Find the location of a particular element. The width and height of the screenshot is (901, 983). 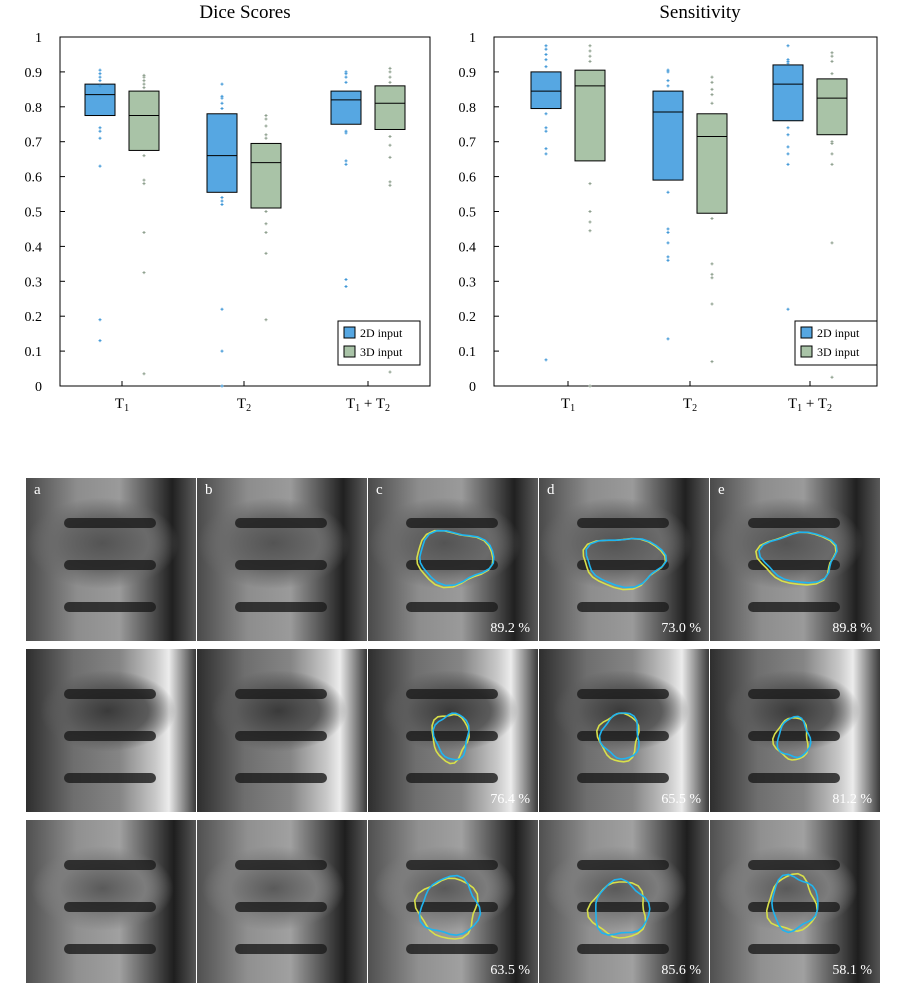

dice-score-label: 58.1 % is located at coordinates (852, 970).